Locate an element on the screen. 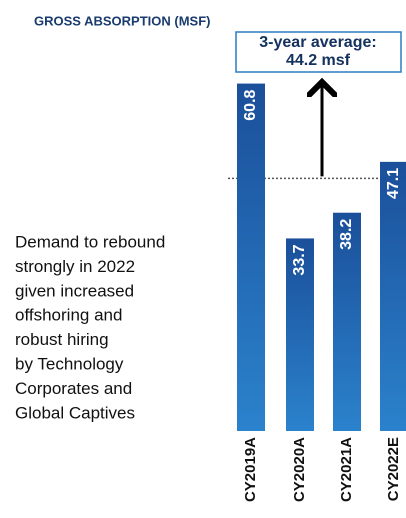 This screenshot has height=518, width=406. value-label: 38.2 is located at coordinates (346, 234).